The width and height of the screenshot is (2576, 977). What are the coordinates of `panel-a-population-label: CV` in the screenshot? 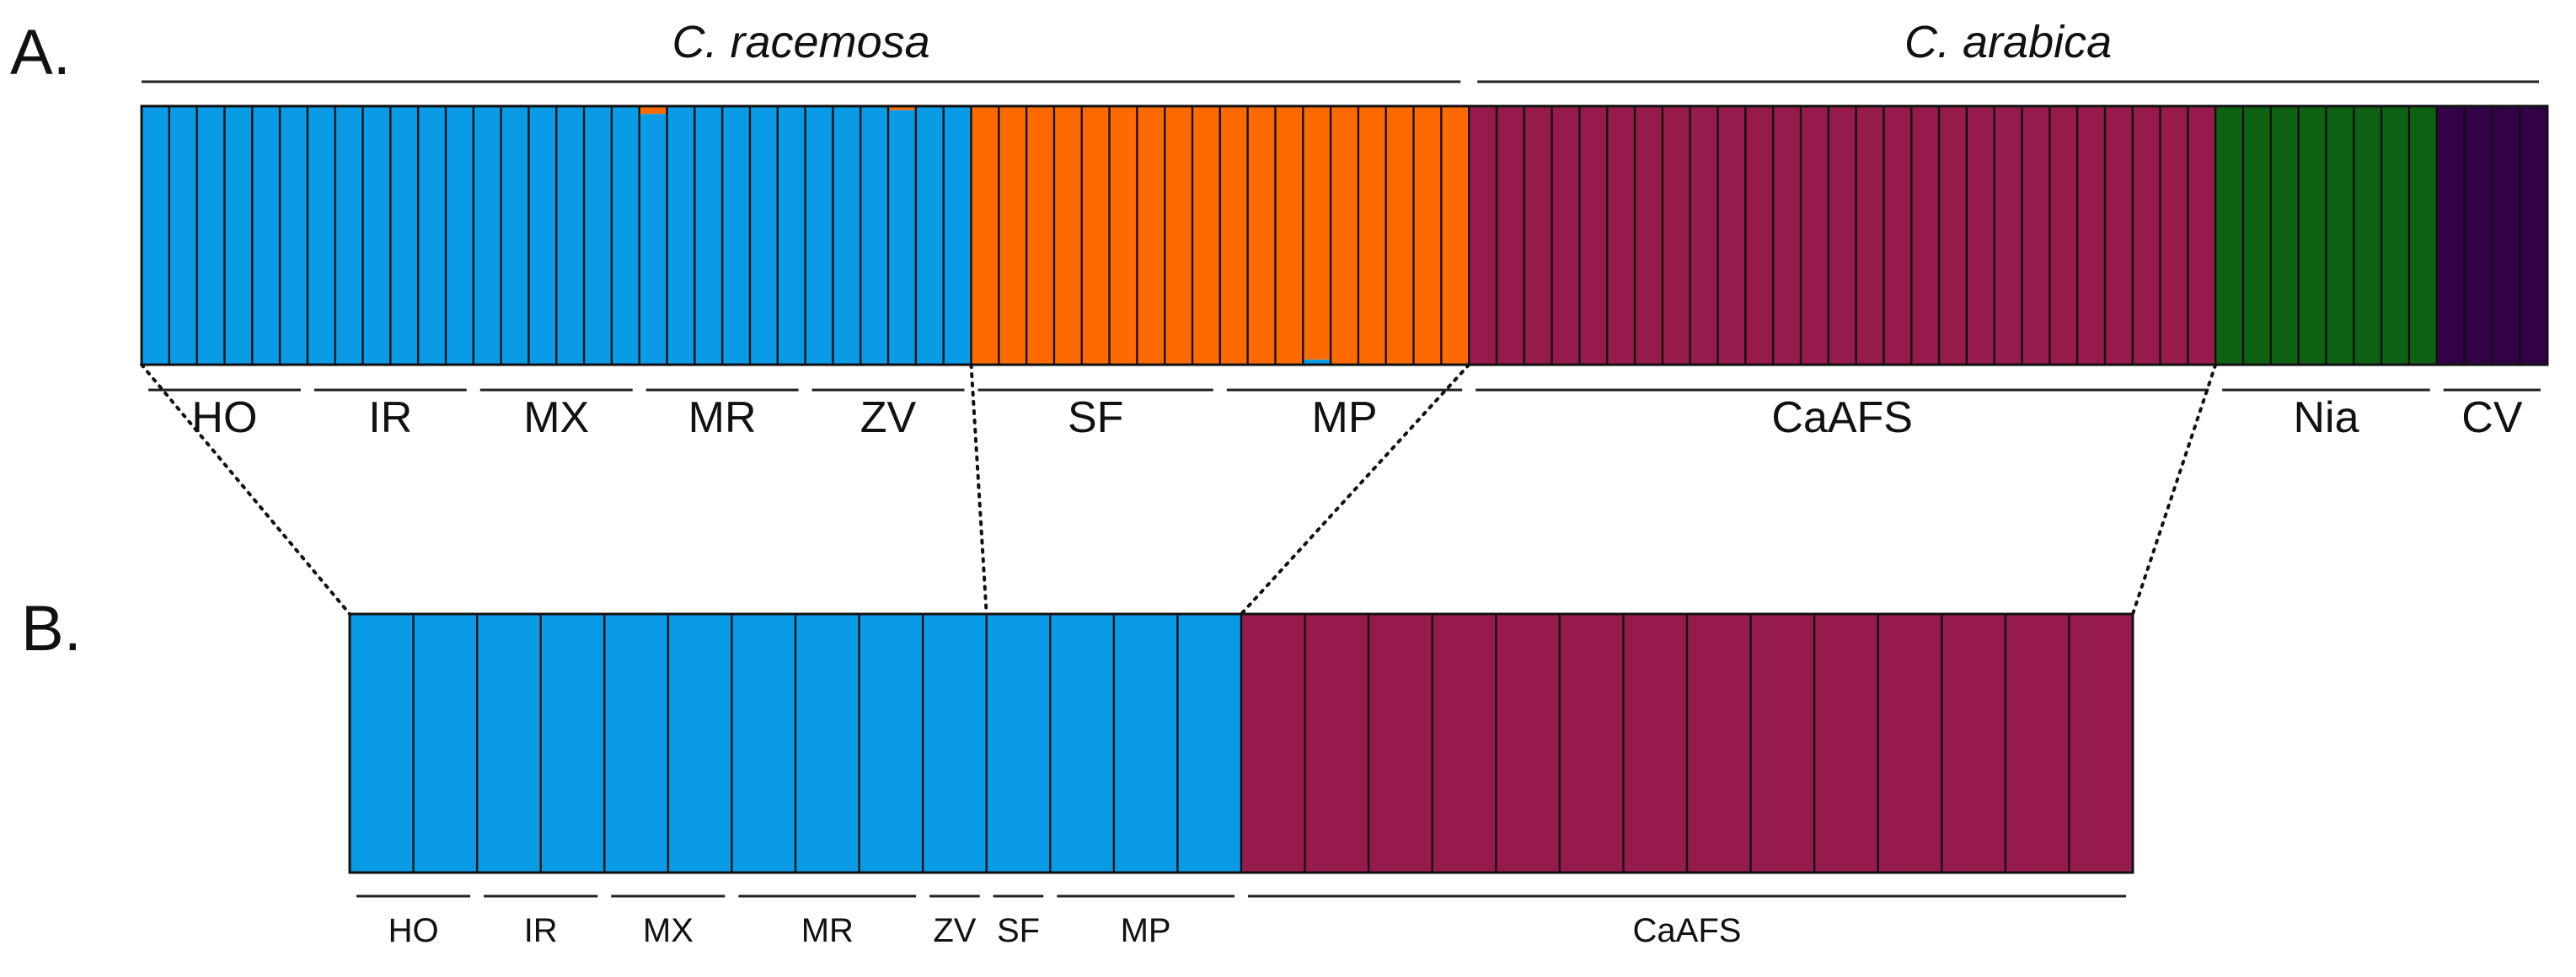 It's located at (2492, 417).